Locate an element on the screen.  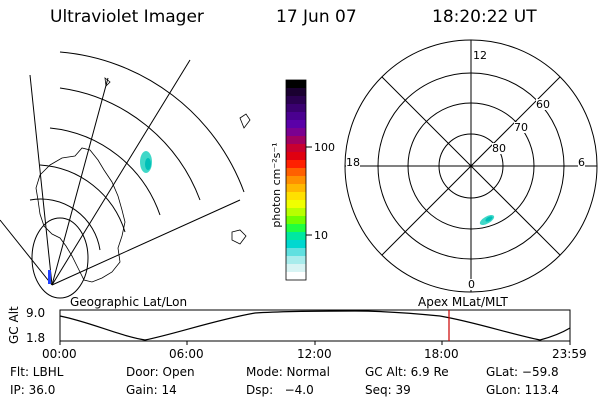
coordinate-left-label: Geographic Lat/Lon is located at coordinates (129, 302).